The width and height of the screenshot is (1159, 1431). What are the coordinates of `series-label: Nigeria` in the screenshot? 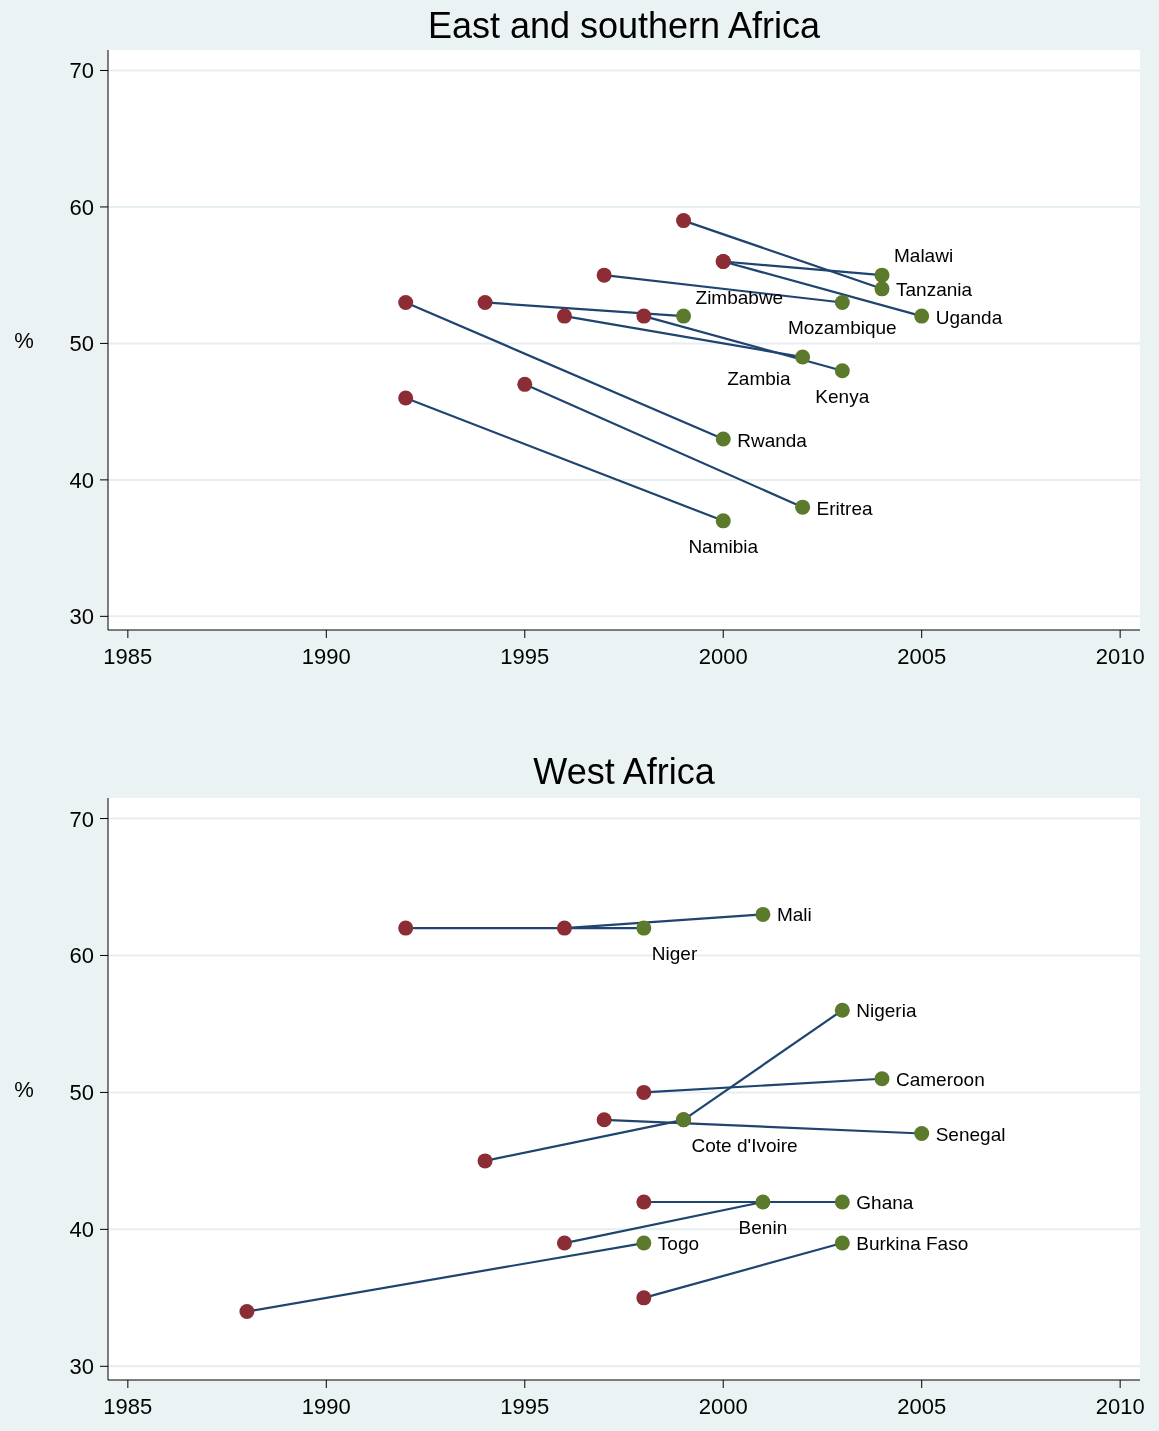 It's located at (886, 1011).